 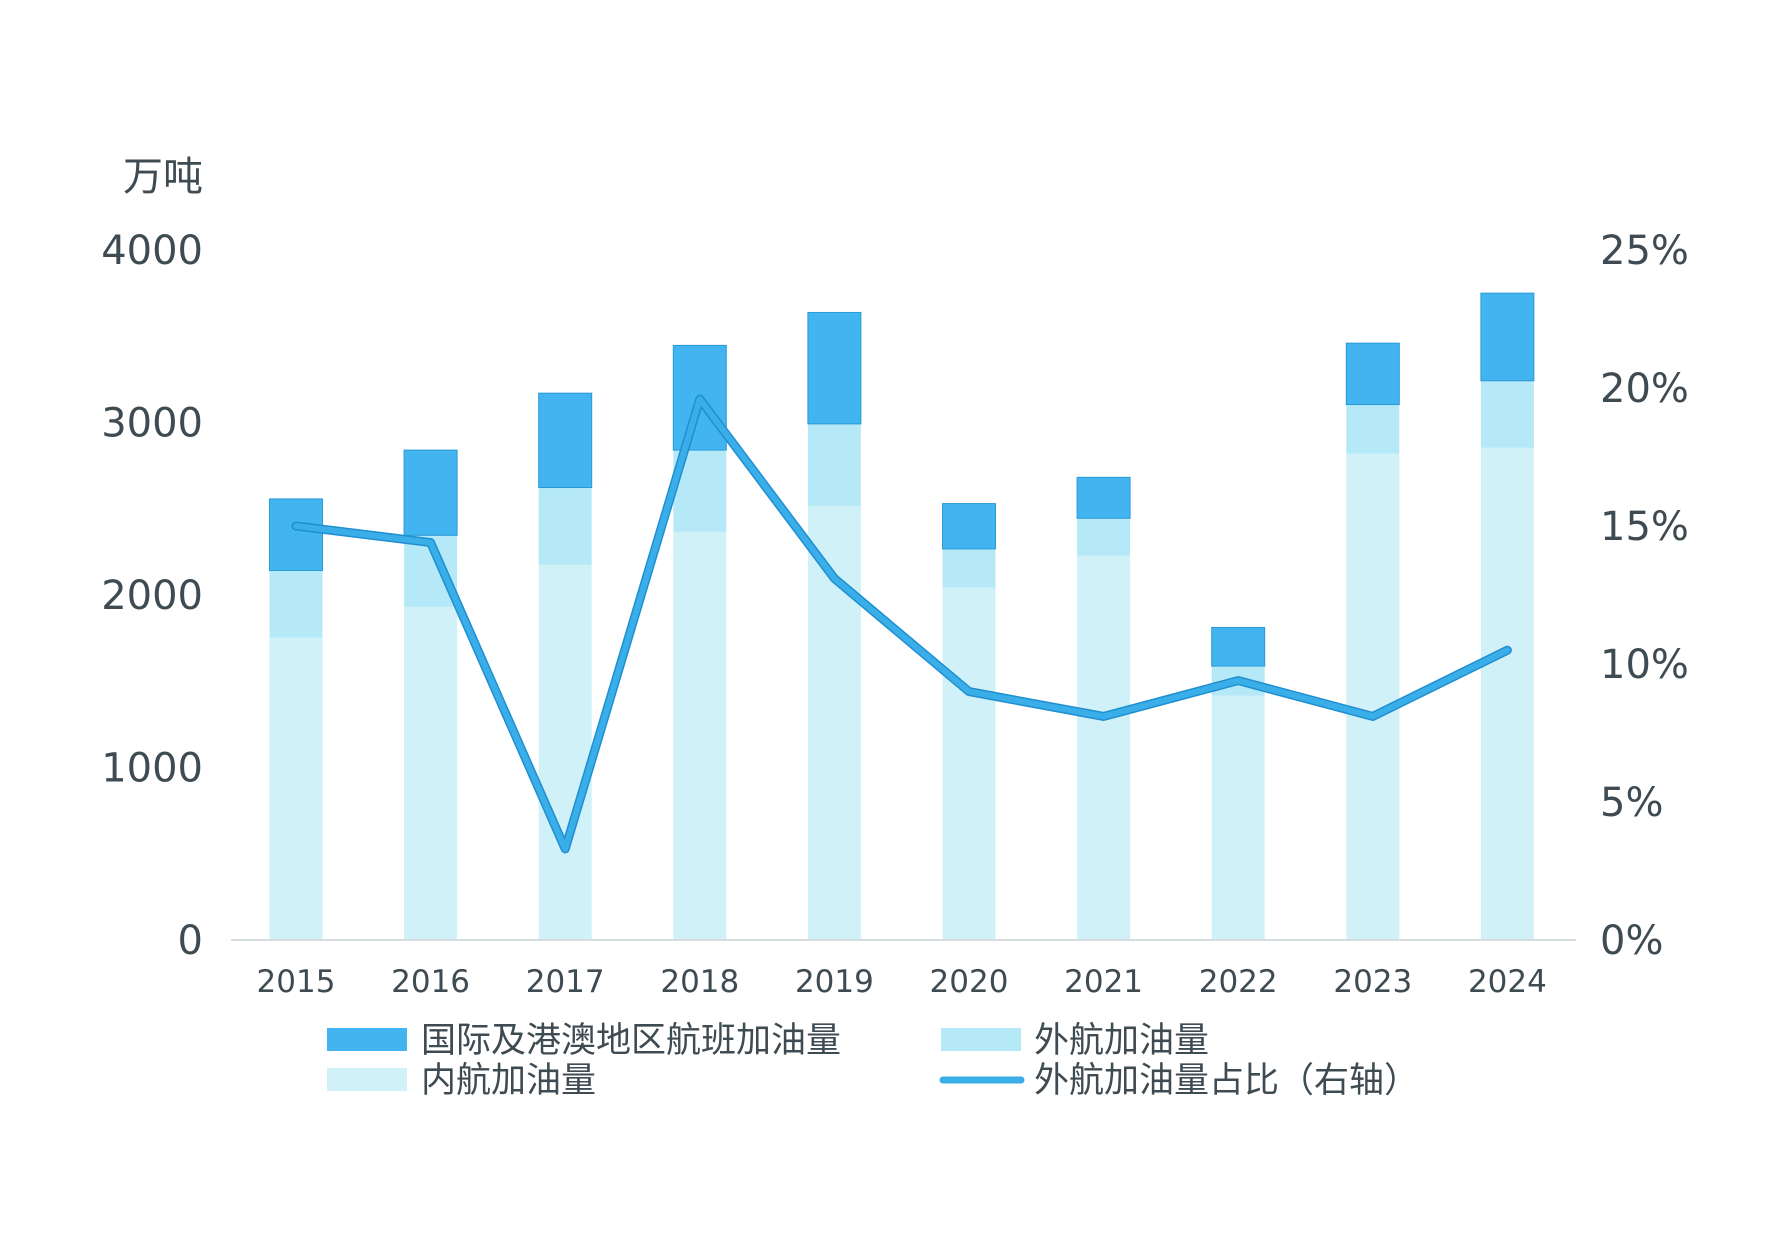 I want to click on ratio-point-2022, so click(x=1238, y=680).